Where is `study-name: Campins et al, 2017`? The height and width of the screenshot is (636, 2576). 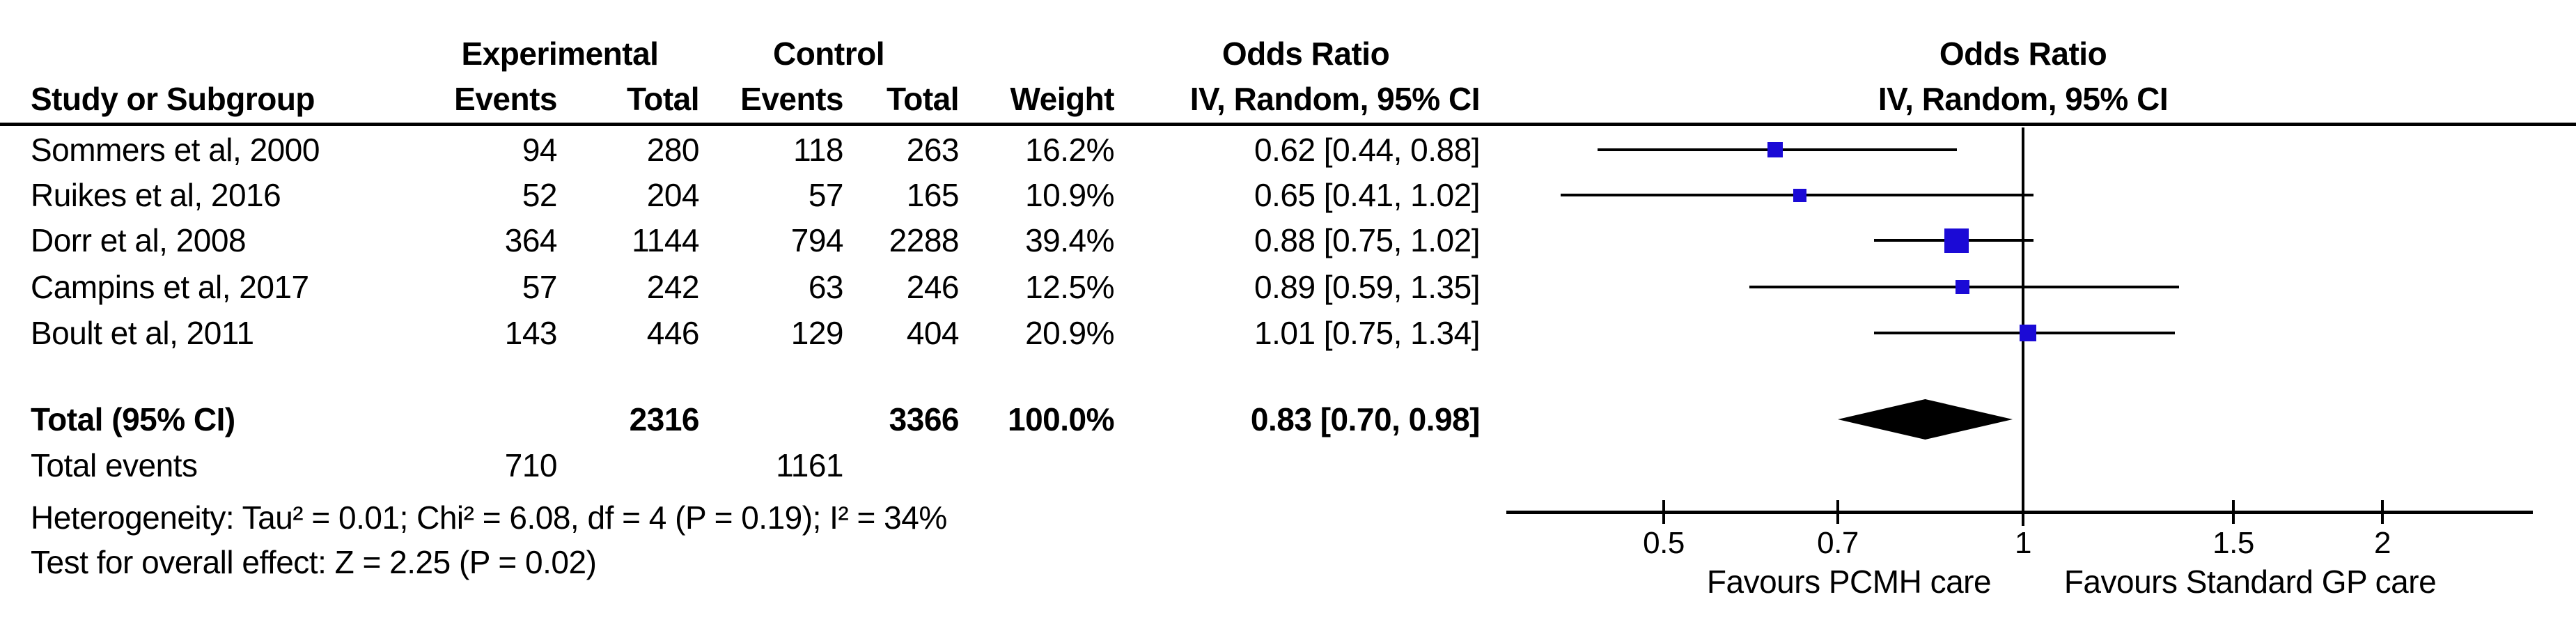 study-name: Campins et al, 2017 is located at coordinates (170, 287).